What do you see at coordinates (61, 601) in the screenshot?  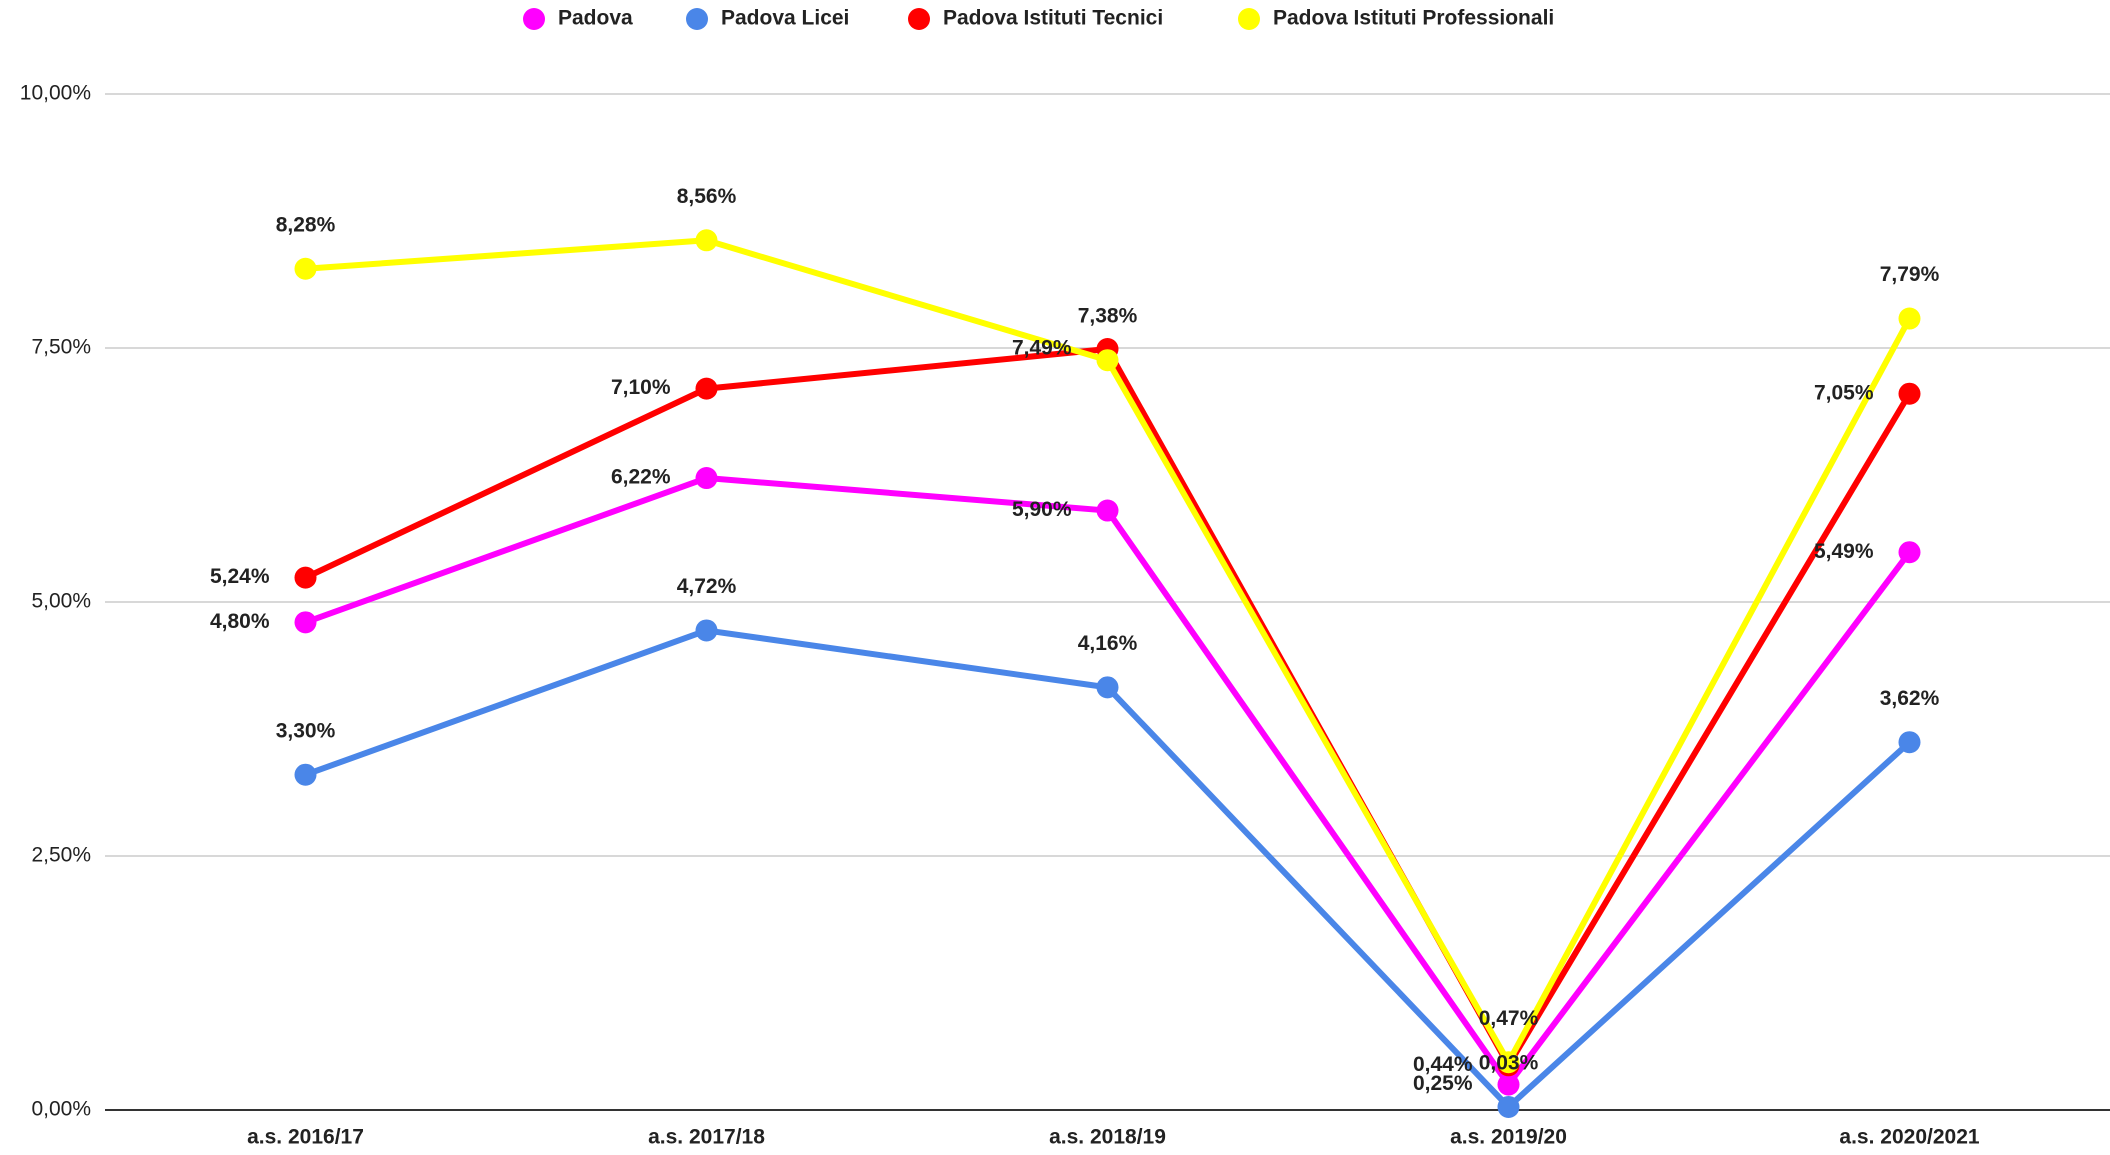 I see `y-tick-label: 5,00%` at bounding box center [61, 601].